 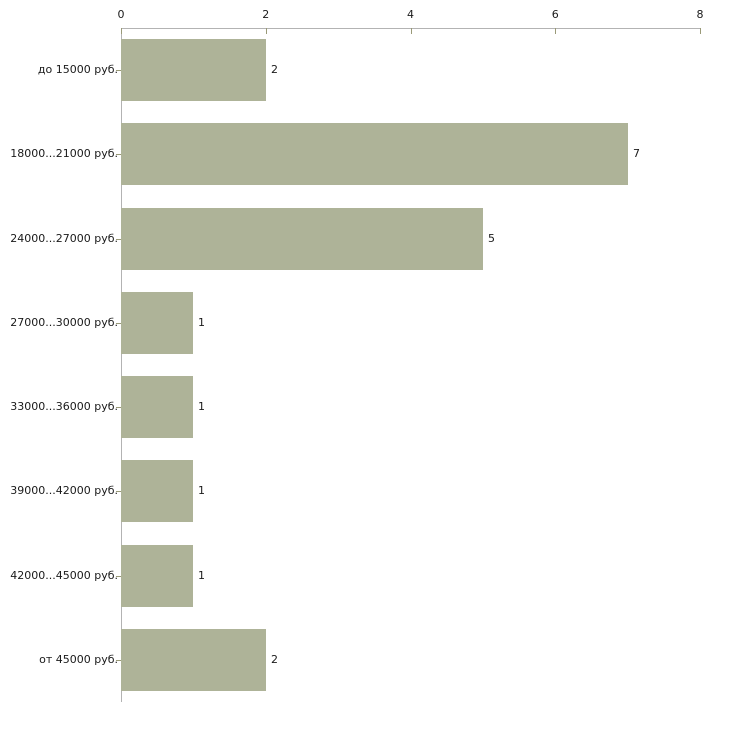 I want to click on bar-value-label: 7, so click(x=636, y=153).